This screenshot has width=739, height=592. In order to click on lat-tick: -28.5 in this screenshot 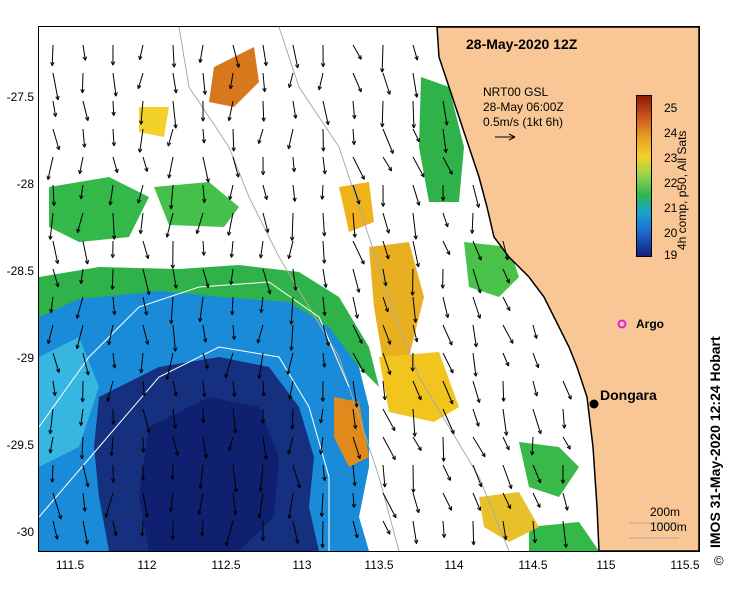, I will do `click(20, 271)`.